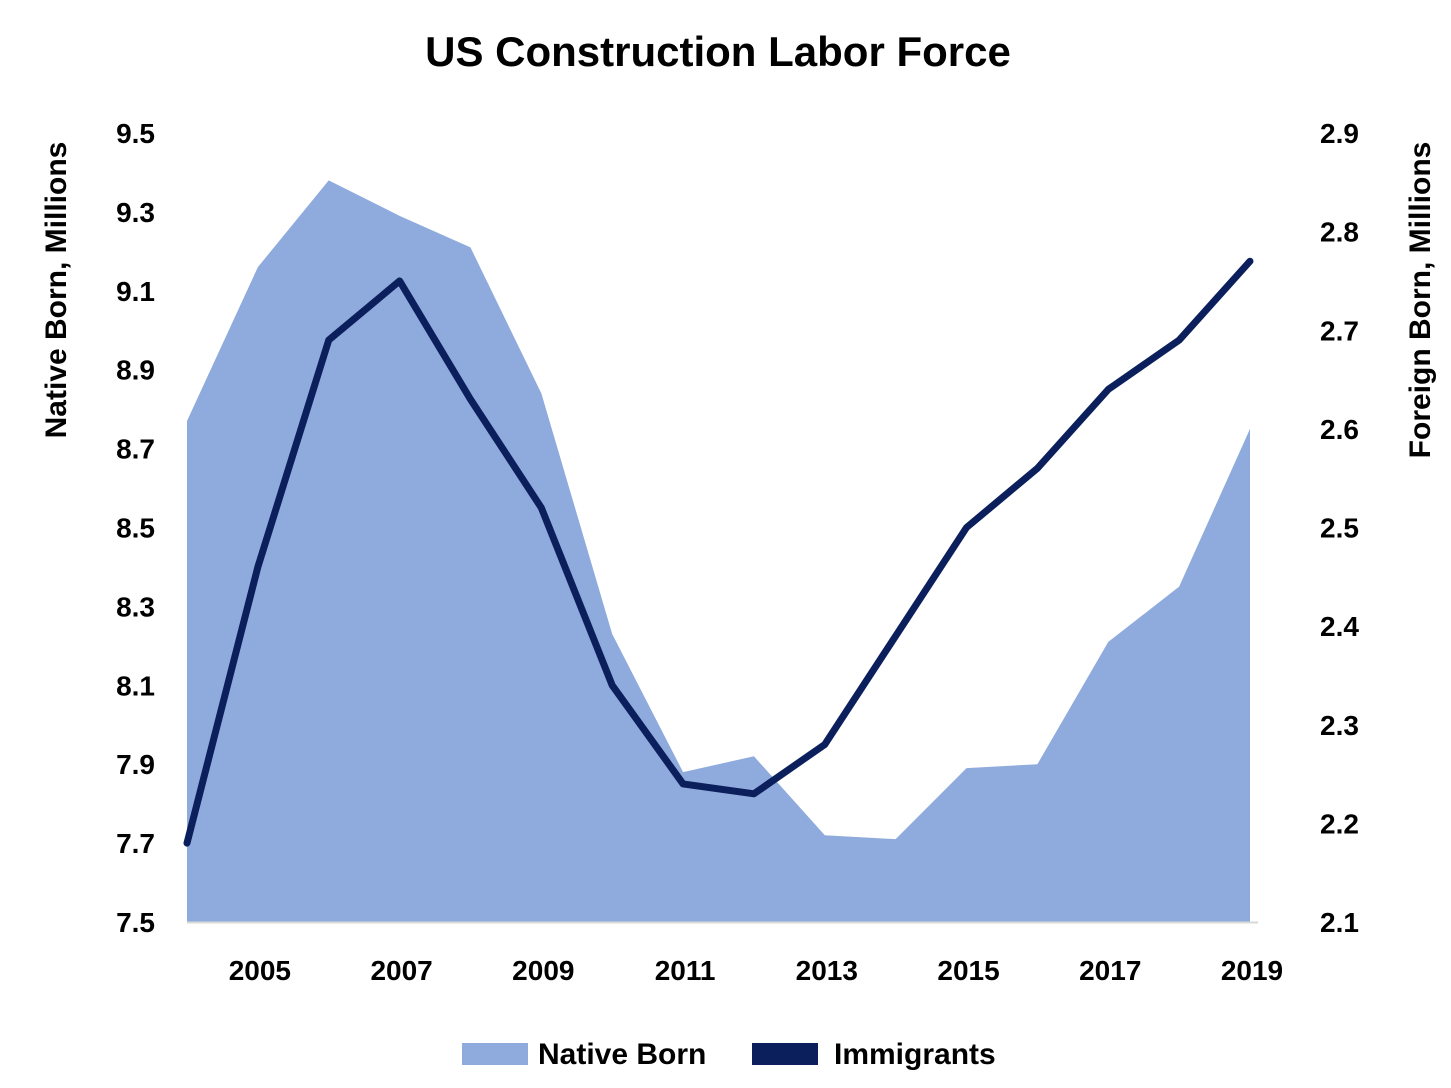  What do you see at coordinates (1420, 300) in the screenshot?
I see `right-axis-title: Foreign Born, Millions` at bounding box center [1420, 300].